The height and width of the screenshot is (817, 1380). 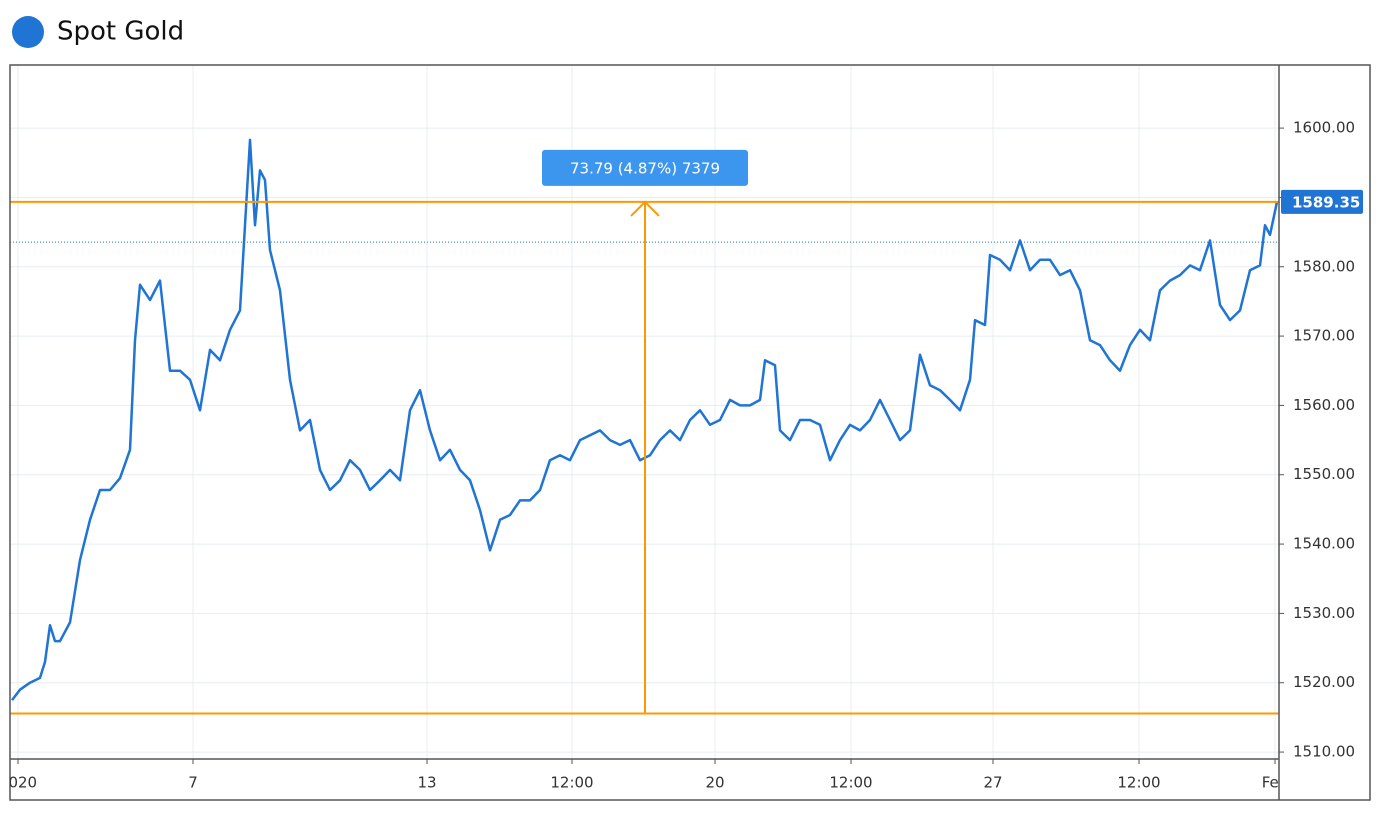 What do you see at coordinates (193, 783) in the screenshot?
I see `x-tick-label: 7` at bounding box center [193, 783].